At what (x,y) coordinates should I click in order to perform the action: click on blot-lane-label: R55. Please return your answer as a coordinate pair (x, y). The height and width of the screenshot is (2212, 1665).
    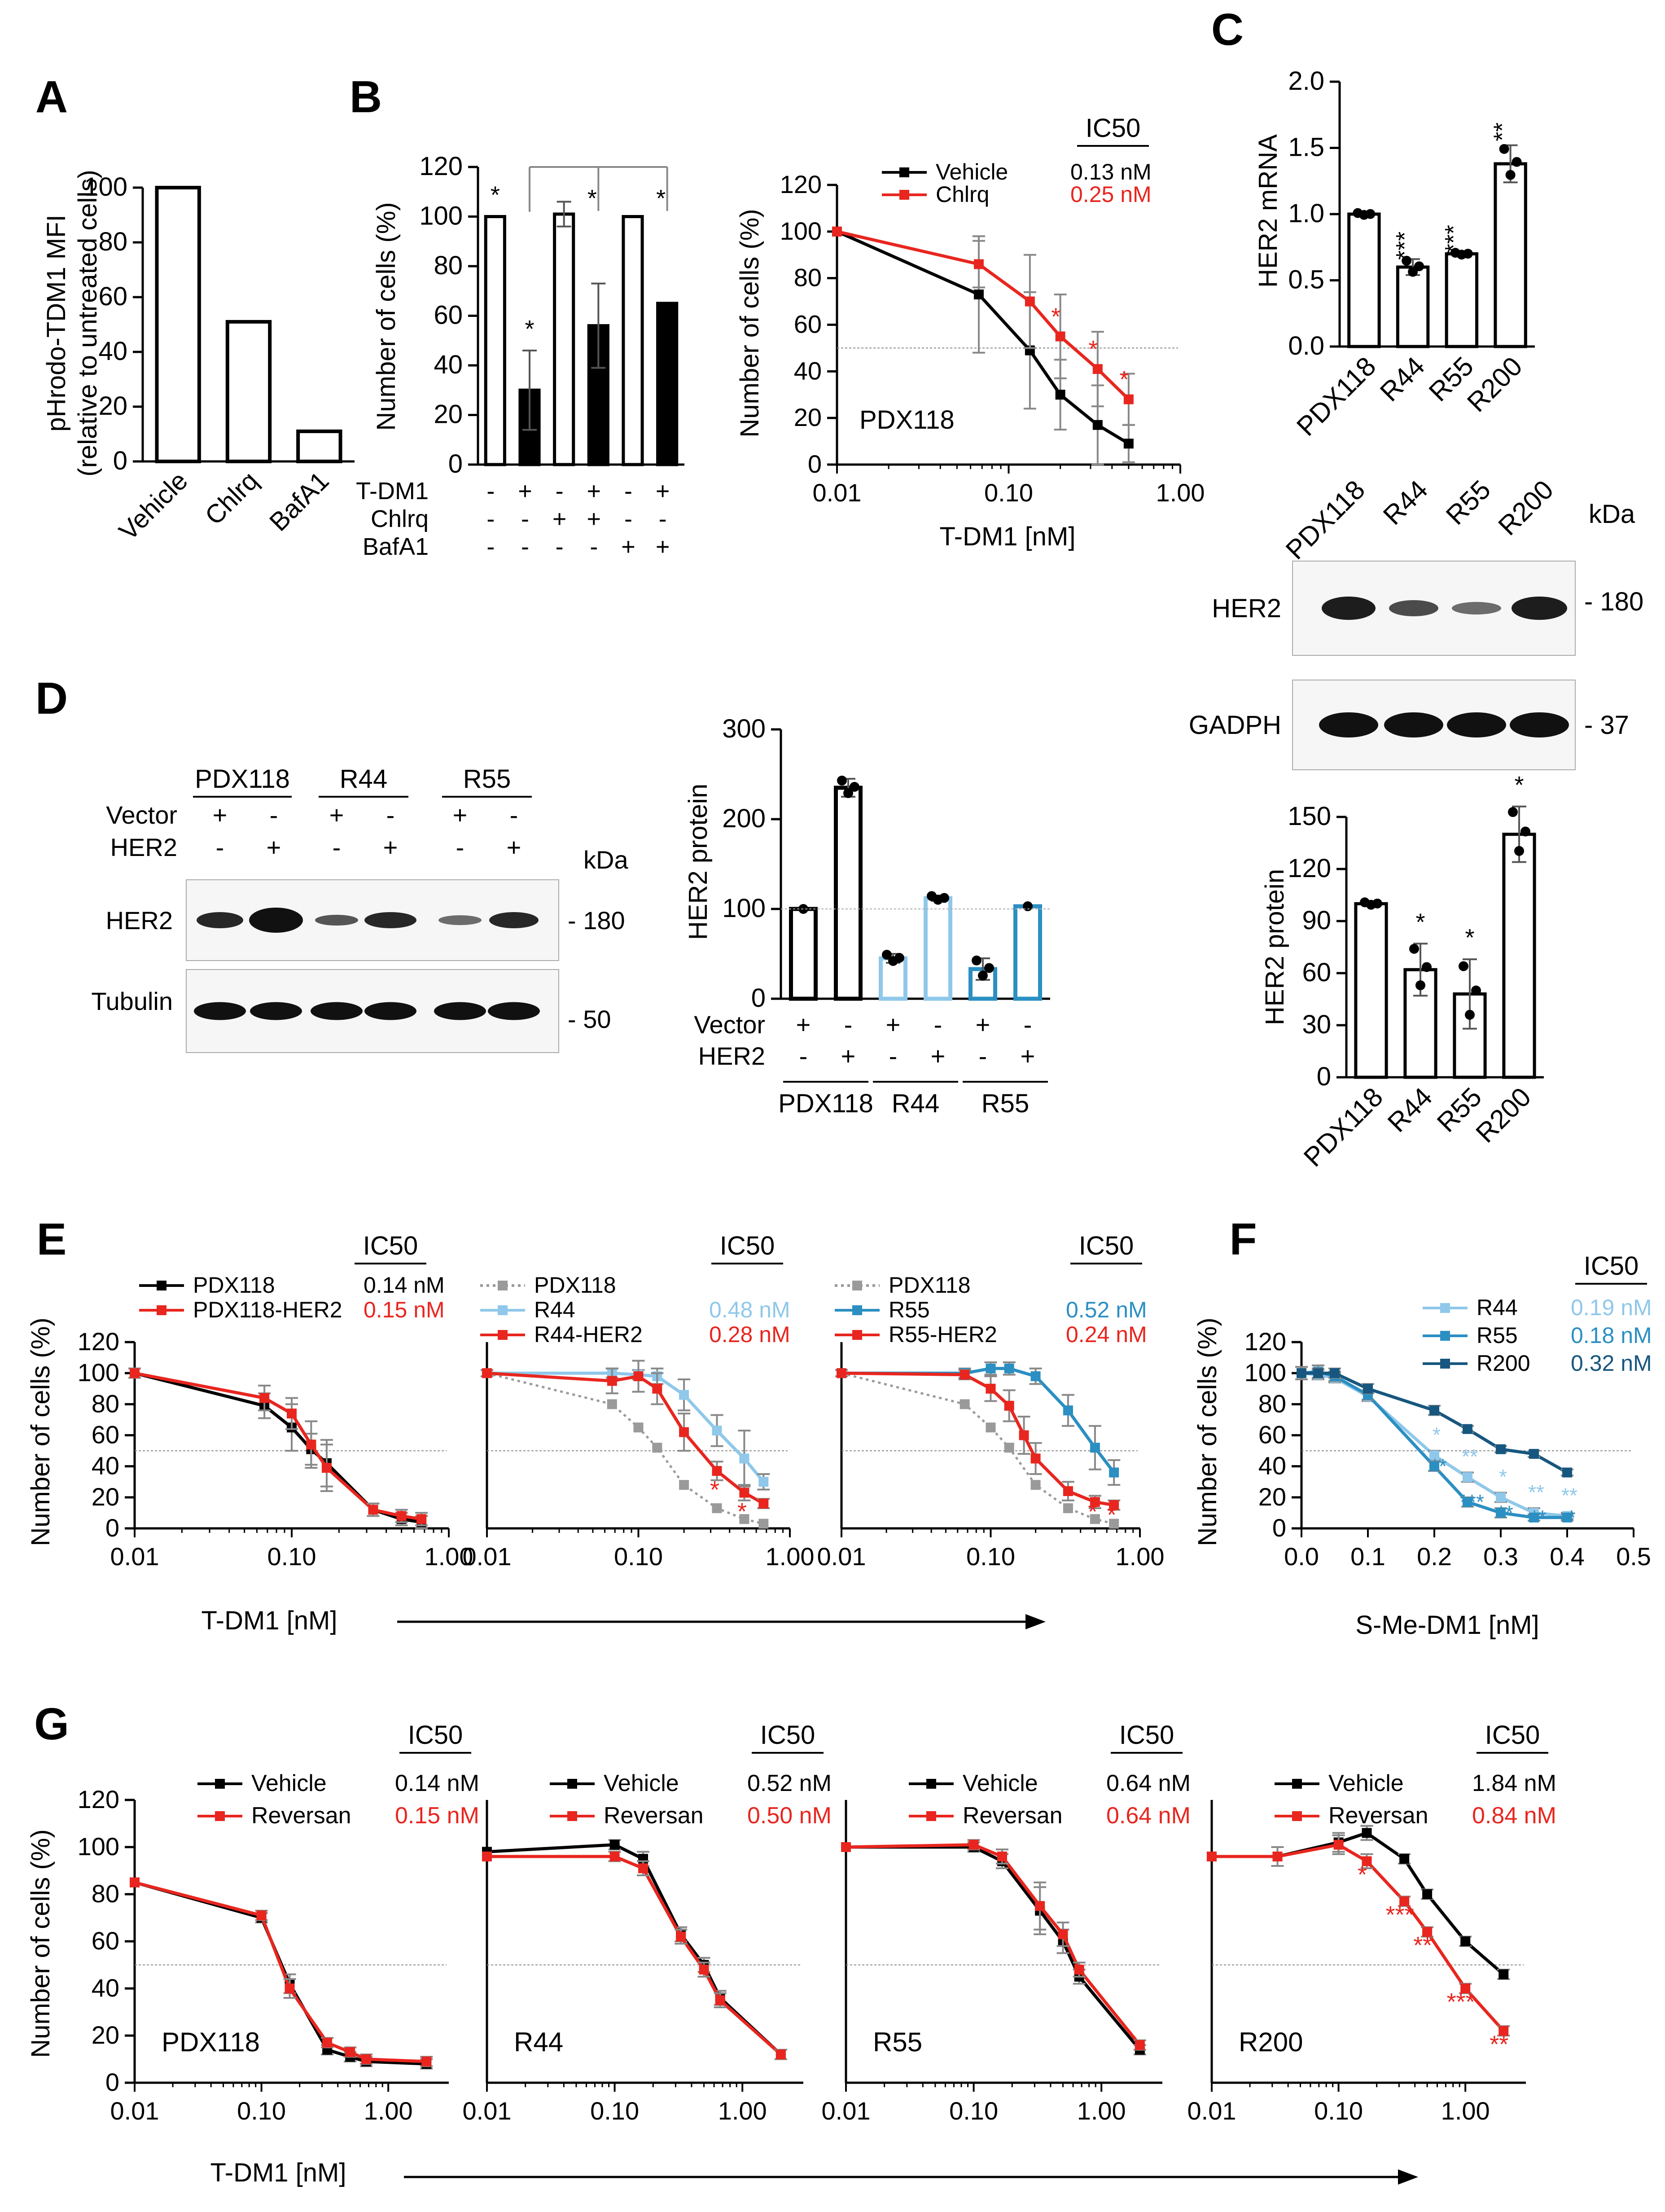
    Looking at the image, I should click on (1468, 502).